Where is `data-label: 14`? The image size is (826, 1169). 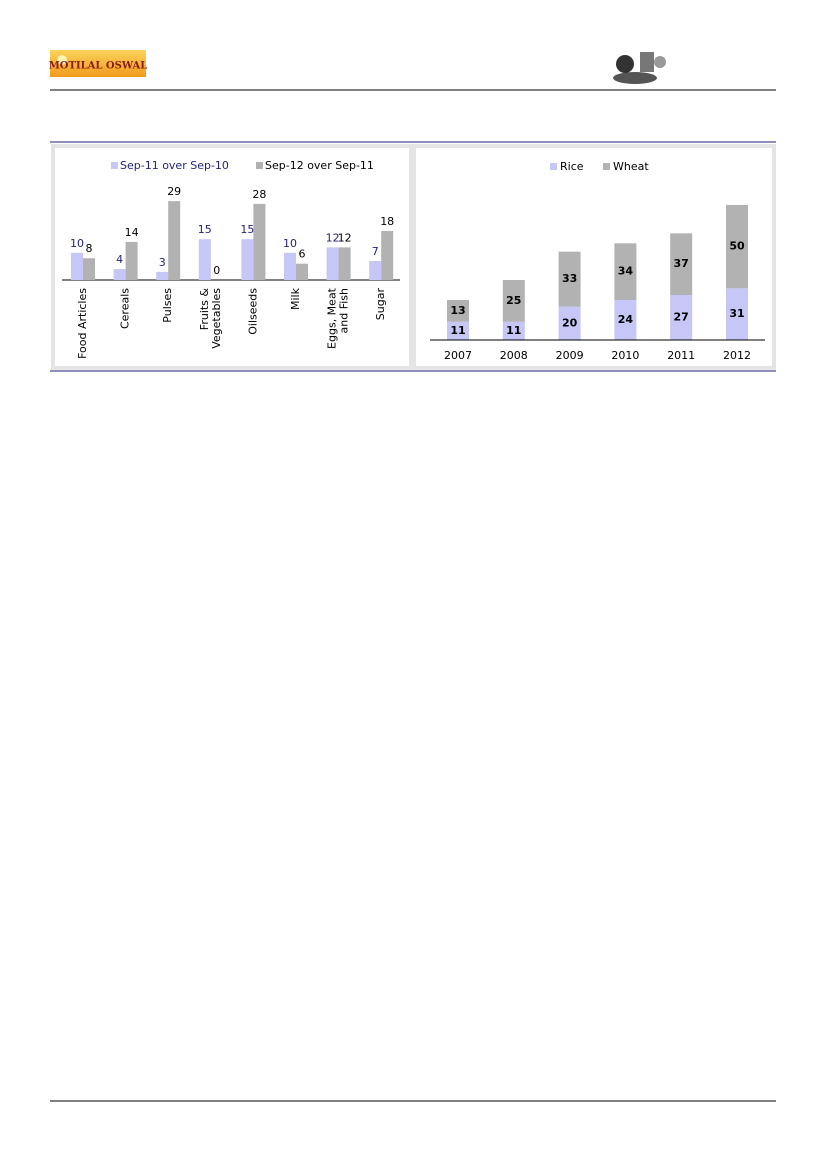 data-label: 14 is located at coordinates (132, 232).